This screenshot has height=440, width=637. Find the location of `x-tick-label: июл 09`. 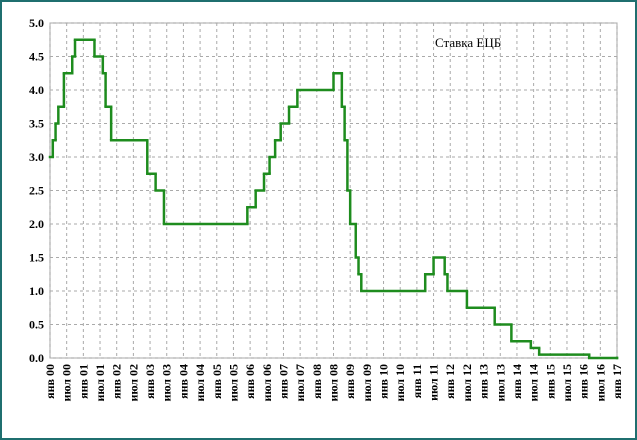

x-tick-label: июл 09 is located at coordinates (367, 383).